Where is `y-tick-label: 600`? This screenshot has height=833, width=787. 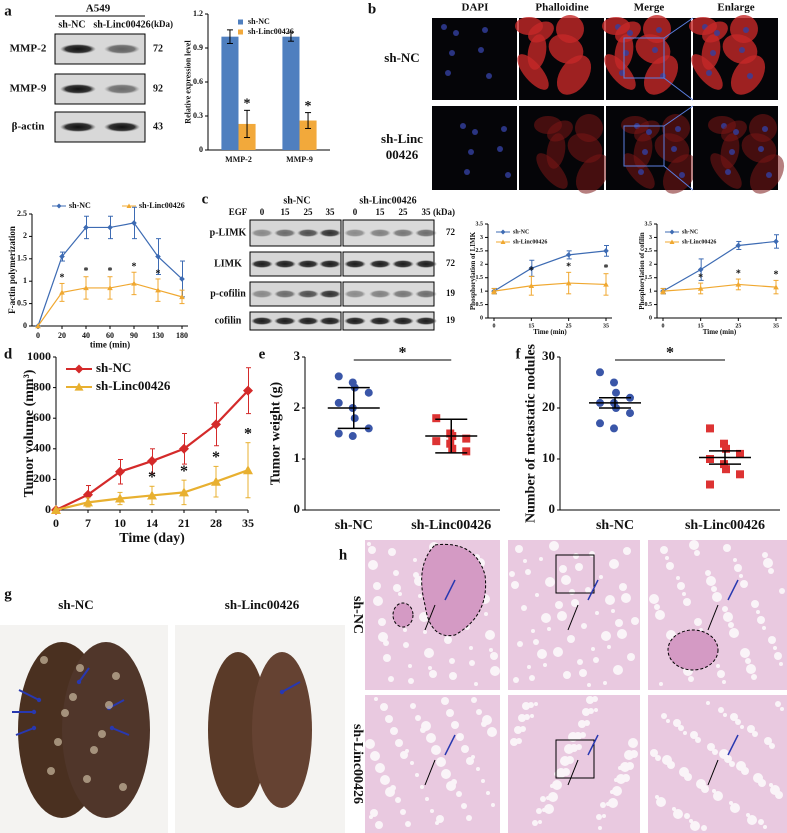
y-tick-label: 600 is located at coordinates (42, 417).